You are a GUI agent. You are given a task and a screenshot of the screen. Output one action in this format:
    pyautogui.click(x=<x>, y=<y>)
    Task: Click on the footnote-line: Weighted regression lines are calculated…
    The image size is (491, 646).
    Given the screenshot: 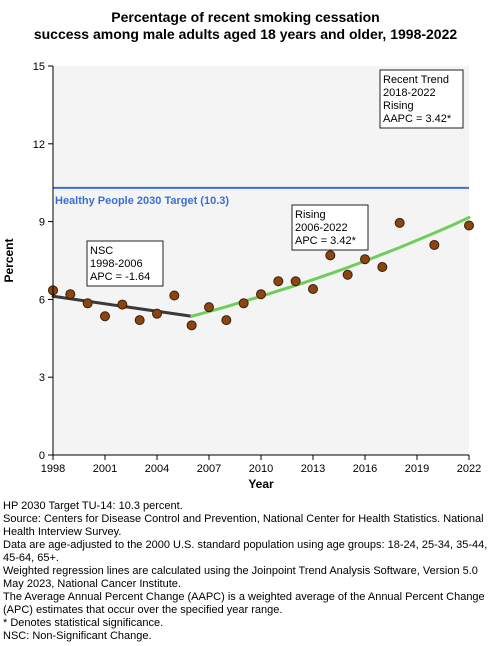 What is the action you would take?
    pyautogui.click(x=240, y=577)
    